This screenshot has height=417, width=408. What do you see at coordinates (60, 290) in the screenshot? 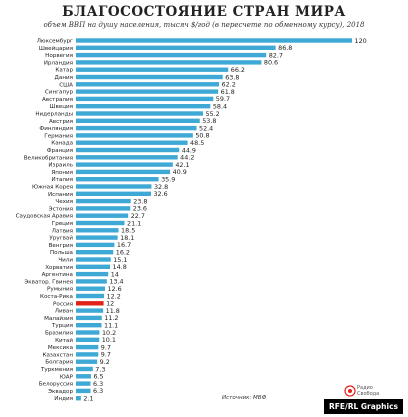
I see `category-label: Румыния` at bounding box center [60, 290].